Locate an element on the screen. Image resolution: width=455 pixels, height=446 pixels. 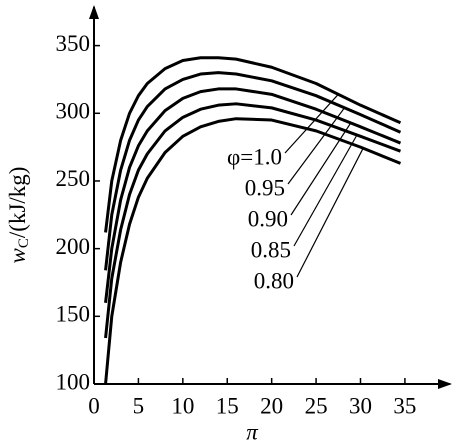
series-label: 0.80 is located at coordinates (274, 280).